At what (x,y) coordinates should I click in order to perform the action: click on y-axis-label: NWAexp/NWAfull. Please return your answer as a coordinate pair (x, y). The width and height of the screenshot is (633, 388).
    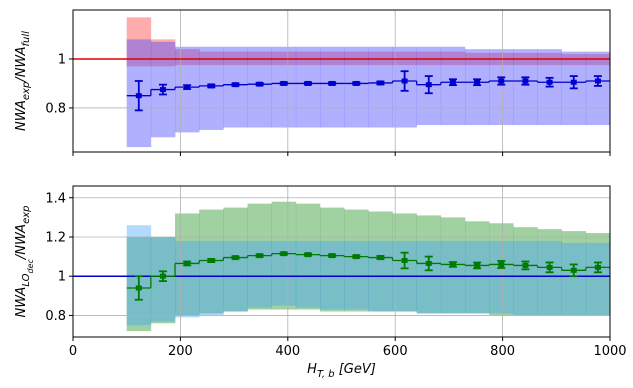
    Looking at the image, I should click on (23, 81).